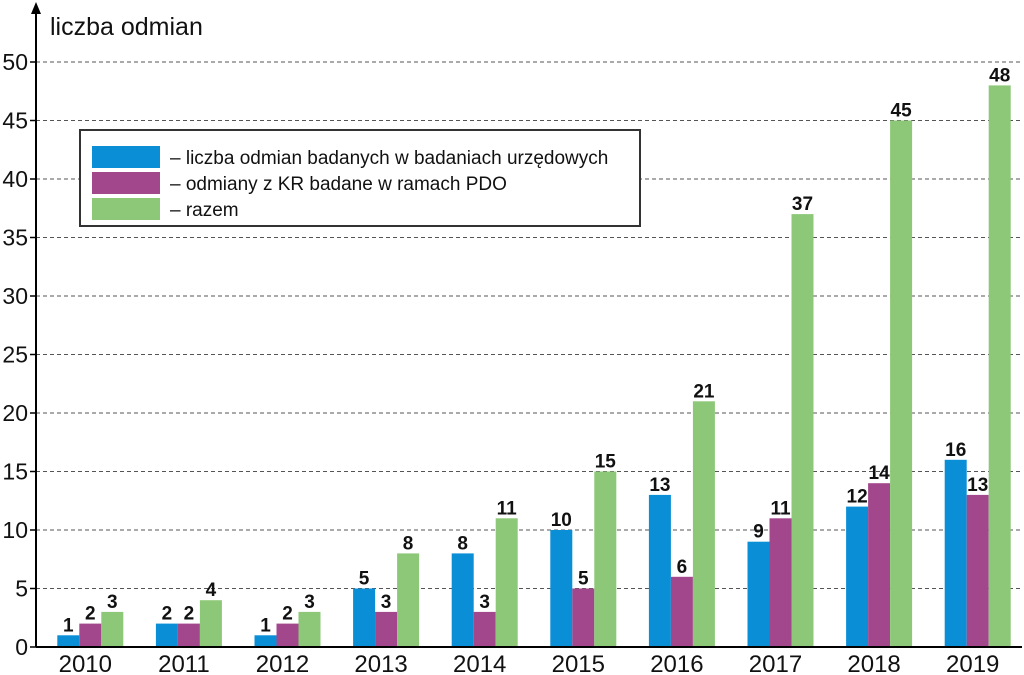 The height and width of the screenshot is (675, 1024). I want to click on data-label-2014-series-2: 11, so click(507, 508).